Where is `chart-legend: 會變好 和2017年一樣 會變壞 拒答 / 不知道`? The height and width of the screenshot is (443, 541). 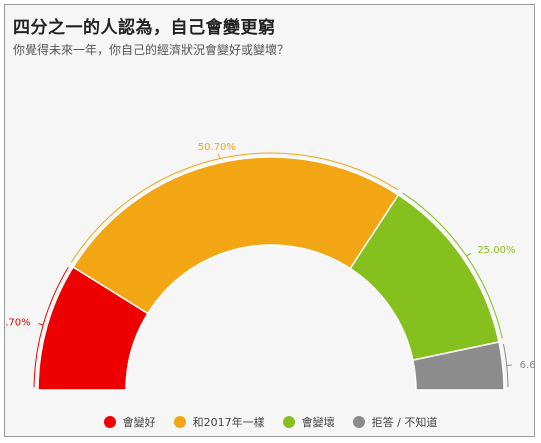 chart-legend: 會變好 和2017年一樣 會變壞 拒答 / 不知道 is located at coordinates (270, 422).